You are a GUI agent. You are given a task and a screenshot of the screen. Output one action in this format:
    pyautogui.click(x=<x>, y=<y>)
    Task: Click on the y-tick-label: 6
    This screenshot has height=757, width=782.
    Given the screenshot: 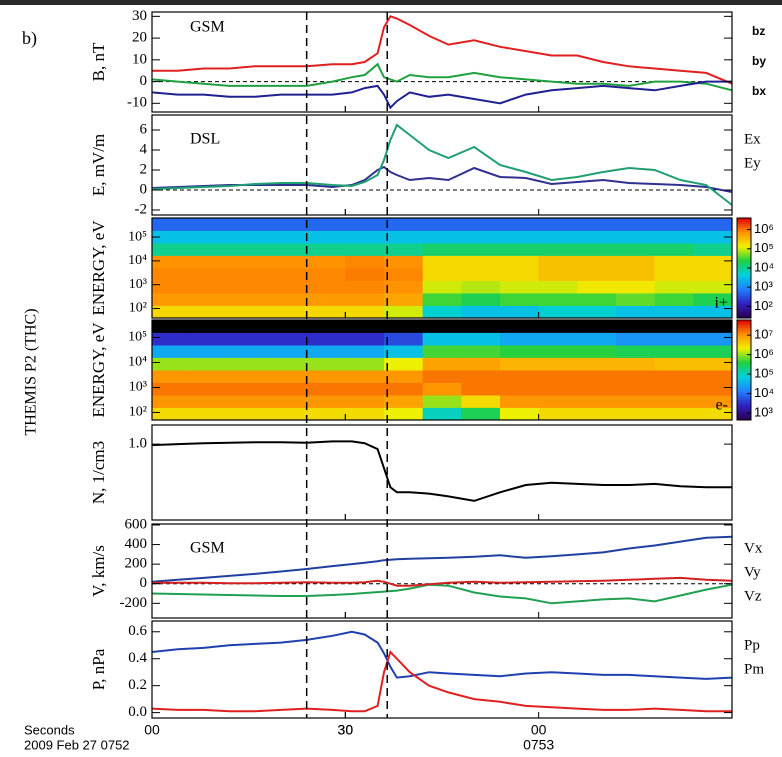 What is the action you would take?
    pyautogui.click(x=144, y=129)
    